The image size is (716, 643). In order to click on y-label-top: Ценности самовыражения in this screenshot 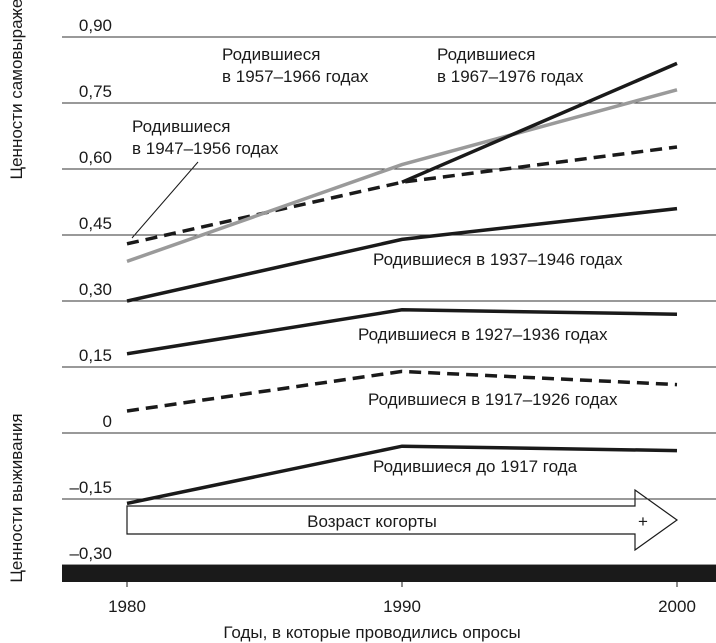, I will do `click(16, 89)`.